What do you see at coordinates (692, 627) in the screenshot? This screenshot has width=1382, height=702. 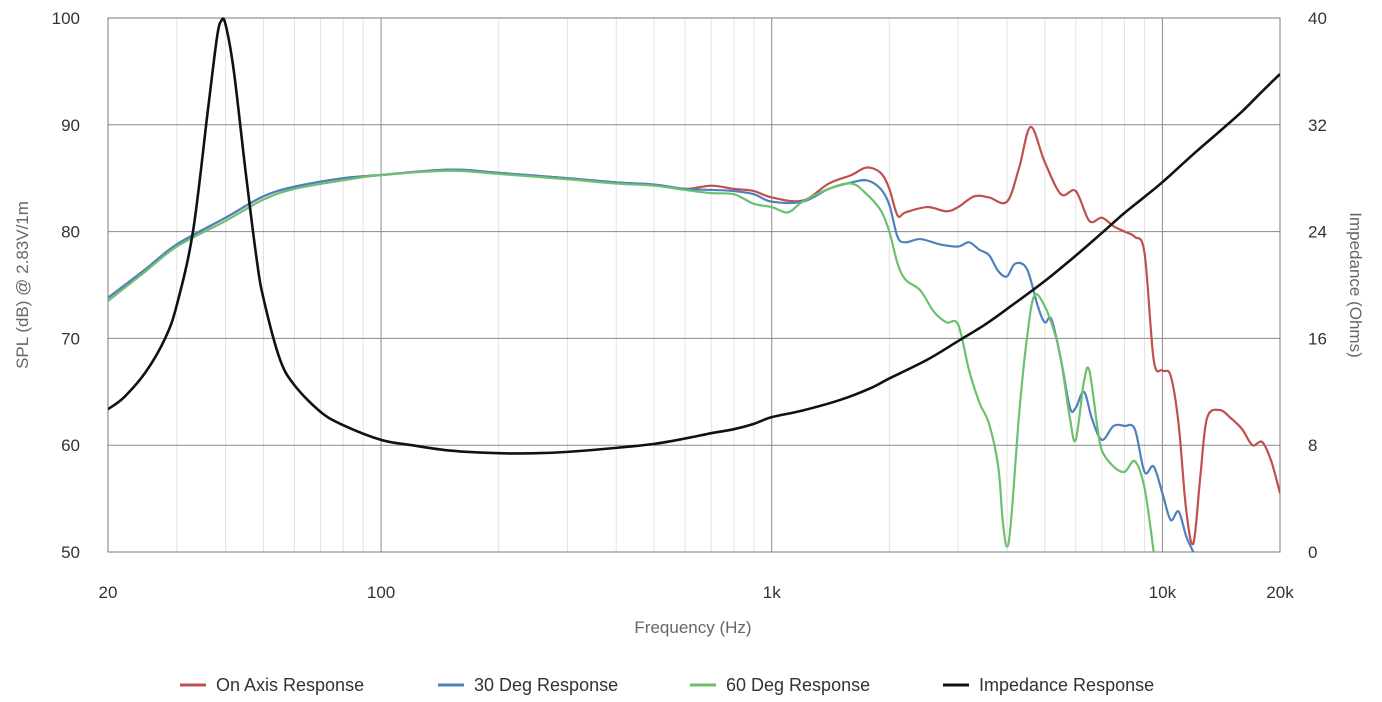 I see `x-axis-title: Frequency (Hz)` at bounding box center [692, 627].